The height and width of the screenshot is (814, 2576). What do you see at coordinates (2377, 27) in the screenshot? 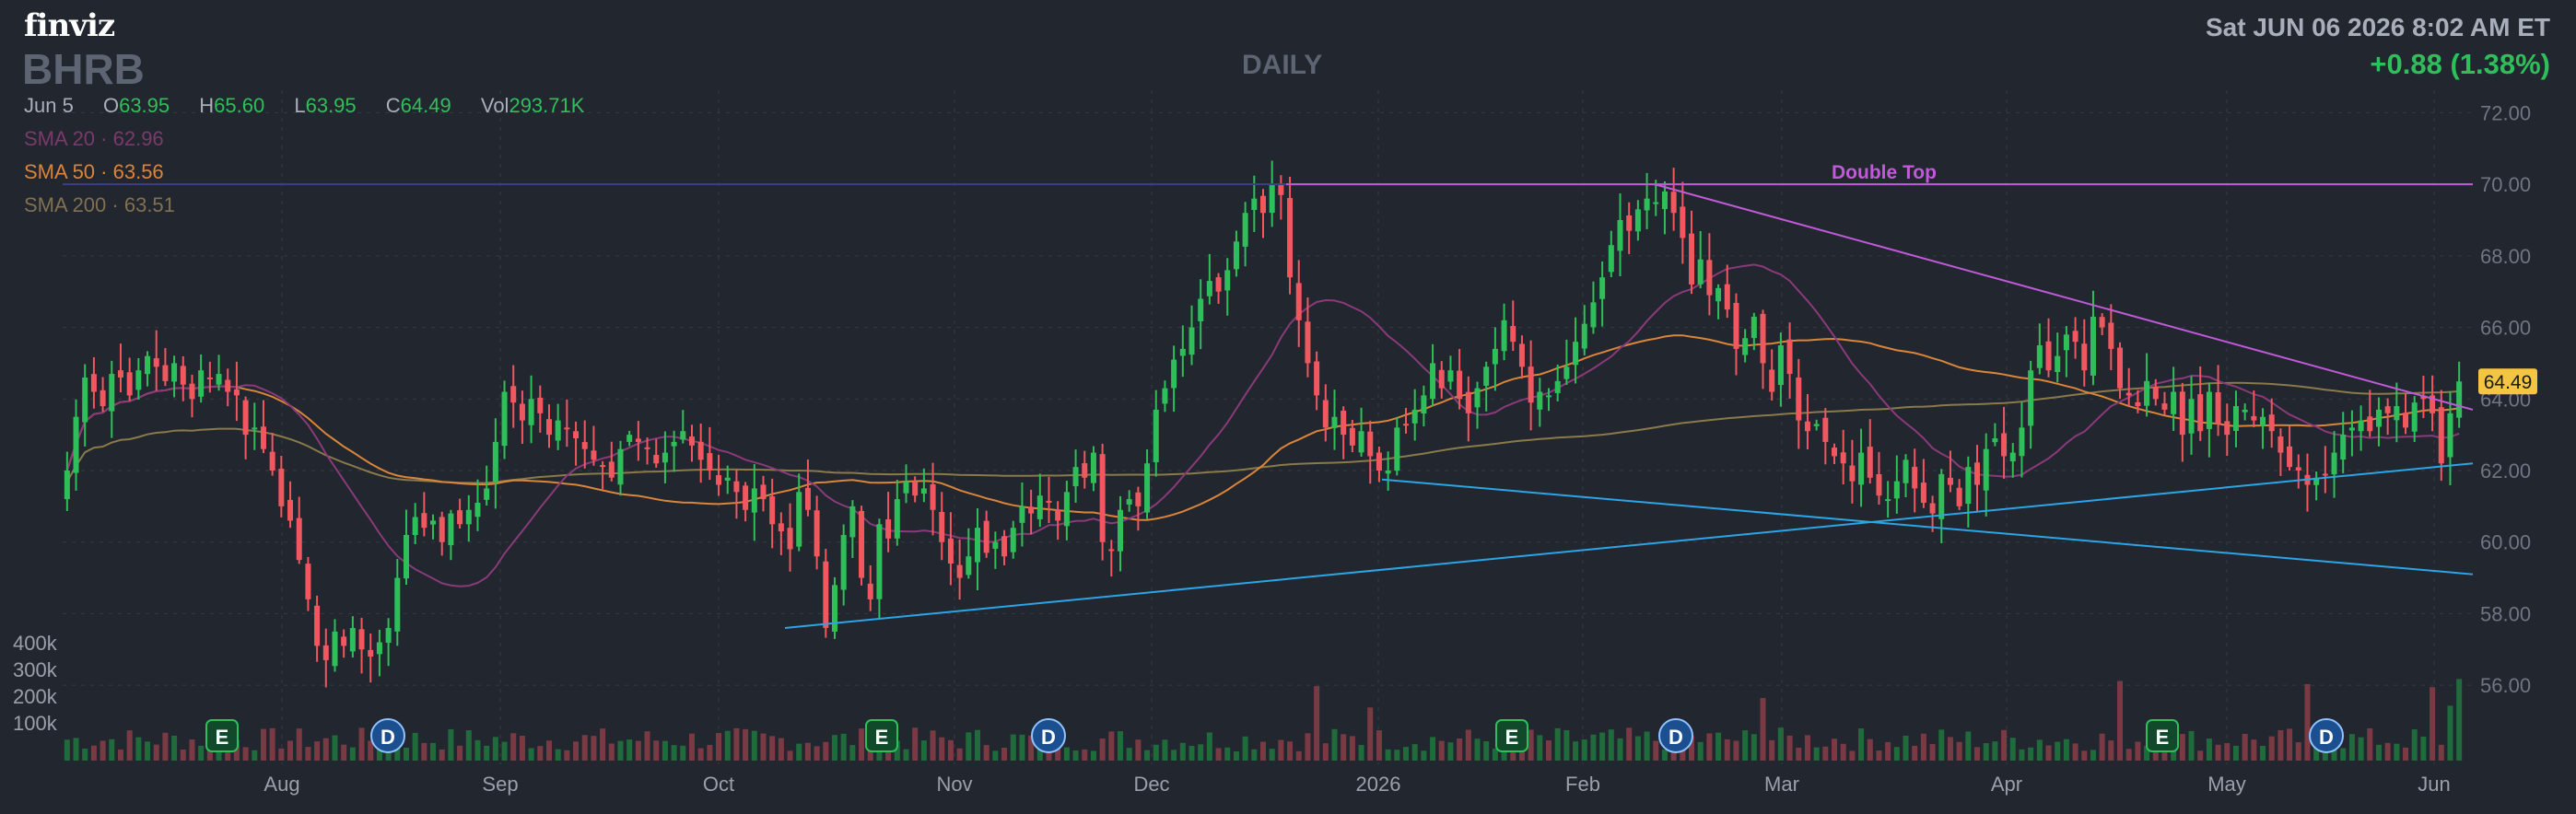
I see `chart-datetime: Sat JUN 06 2026 8:02 AM ET` at bounding box center [2377, 27].